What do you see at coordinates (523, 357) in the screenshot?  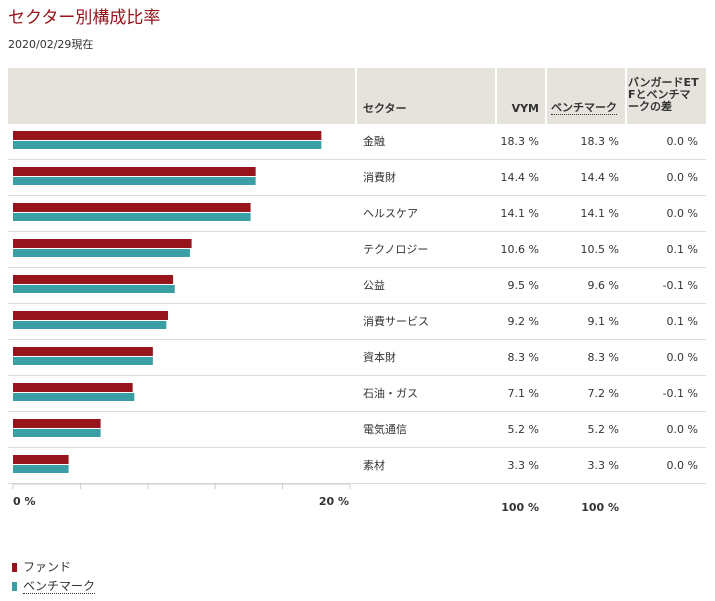 I see `vym-value: 8.3 %` at bounding box center [523, 357].